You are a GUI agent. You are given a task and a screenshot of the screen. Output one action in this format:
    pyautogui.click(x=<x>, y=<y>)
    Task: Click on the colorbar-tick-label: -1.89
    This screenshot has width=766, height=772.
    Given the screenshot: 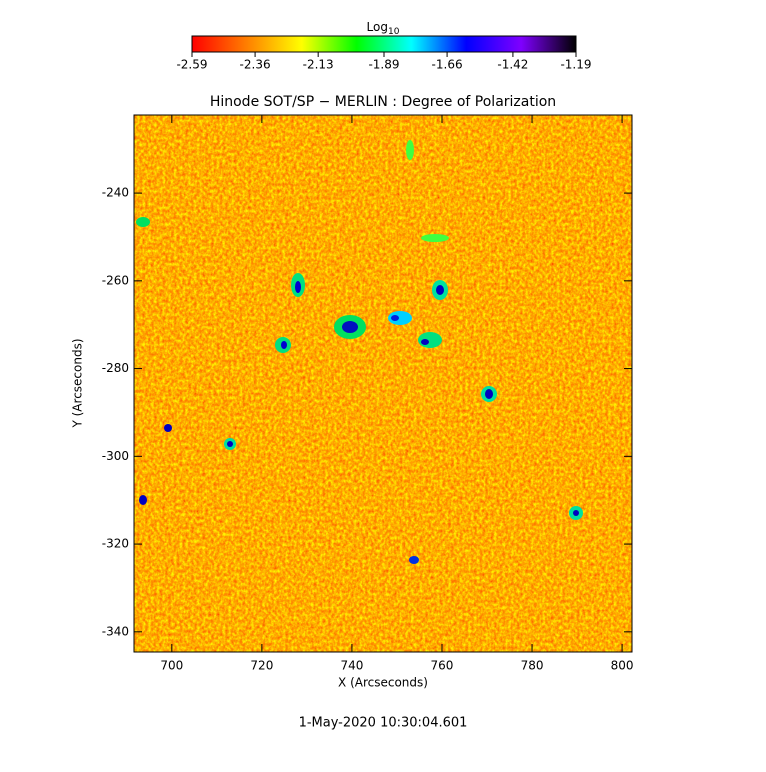 What is the action you would take?
    pyautogui.click(x=383, y=65)
    